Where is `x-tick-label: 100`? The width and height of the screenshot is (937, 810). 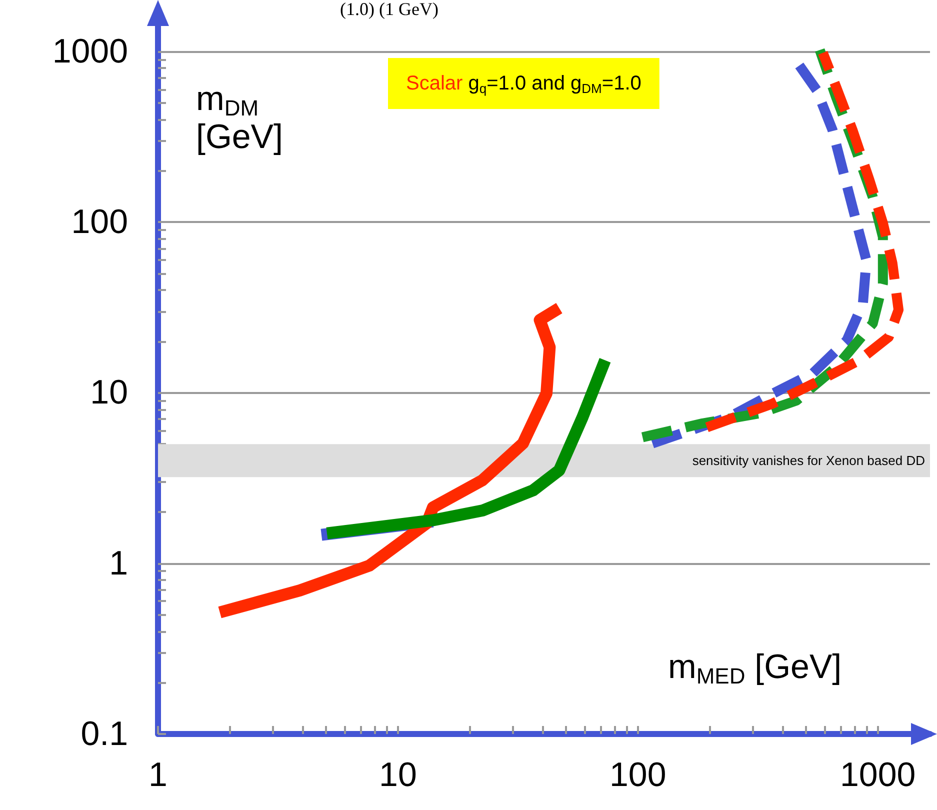
x-tick-label: 100 is located at coordinates (638, 775).